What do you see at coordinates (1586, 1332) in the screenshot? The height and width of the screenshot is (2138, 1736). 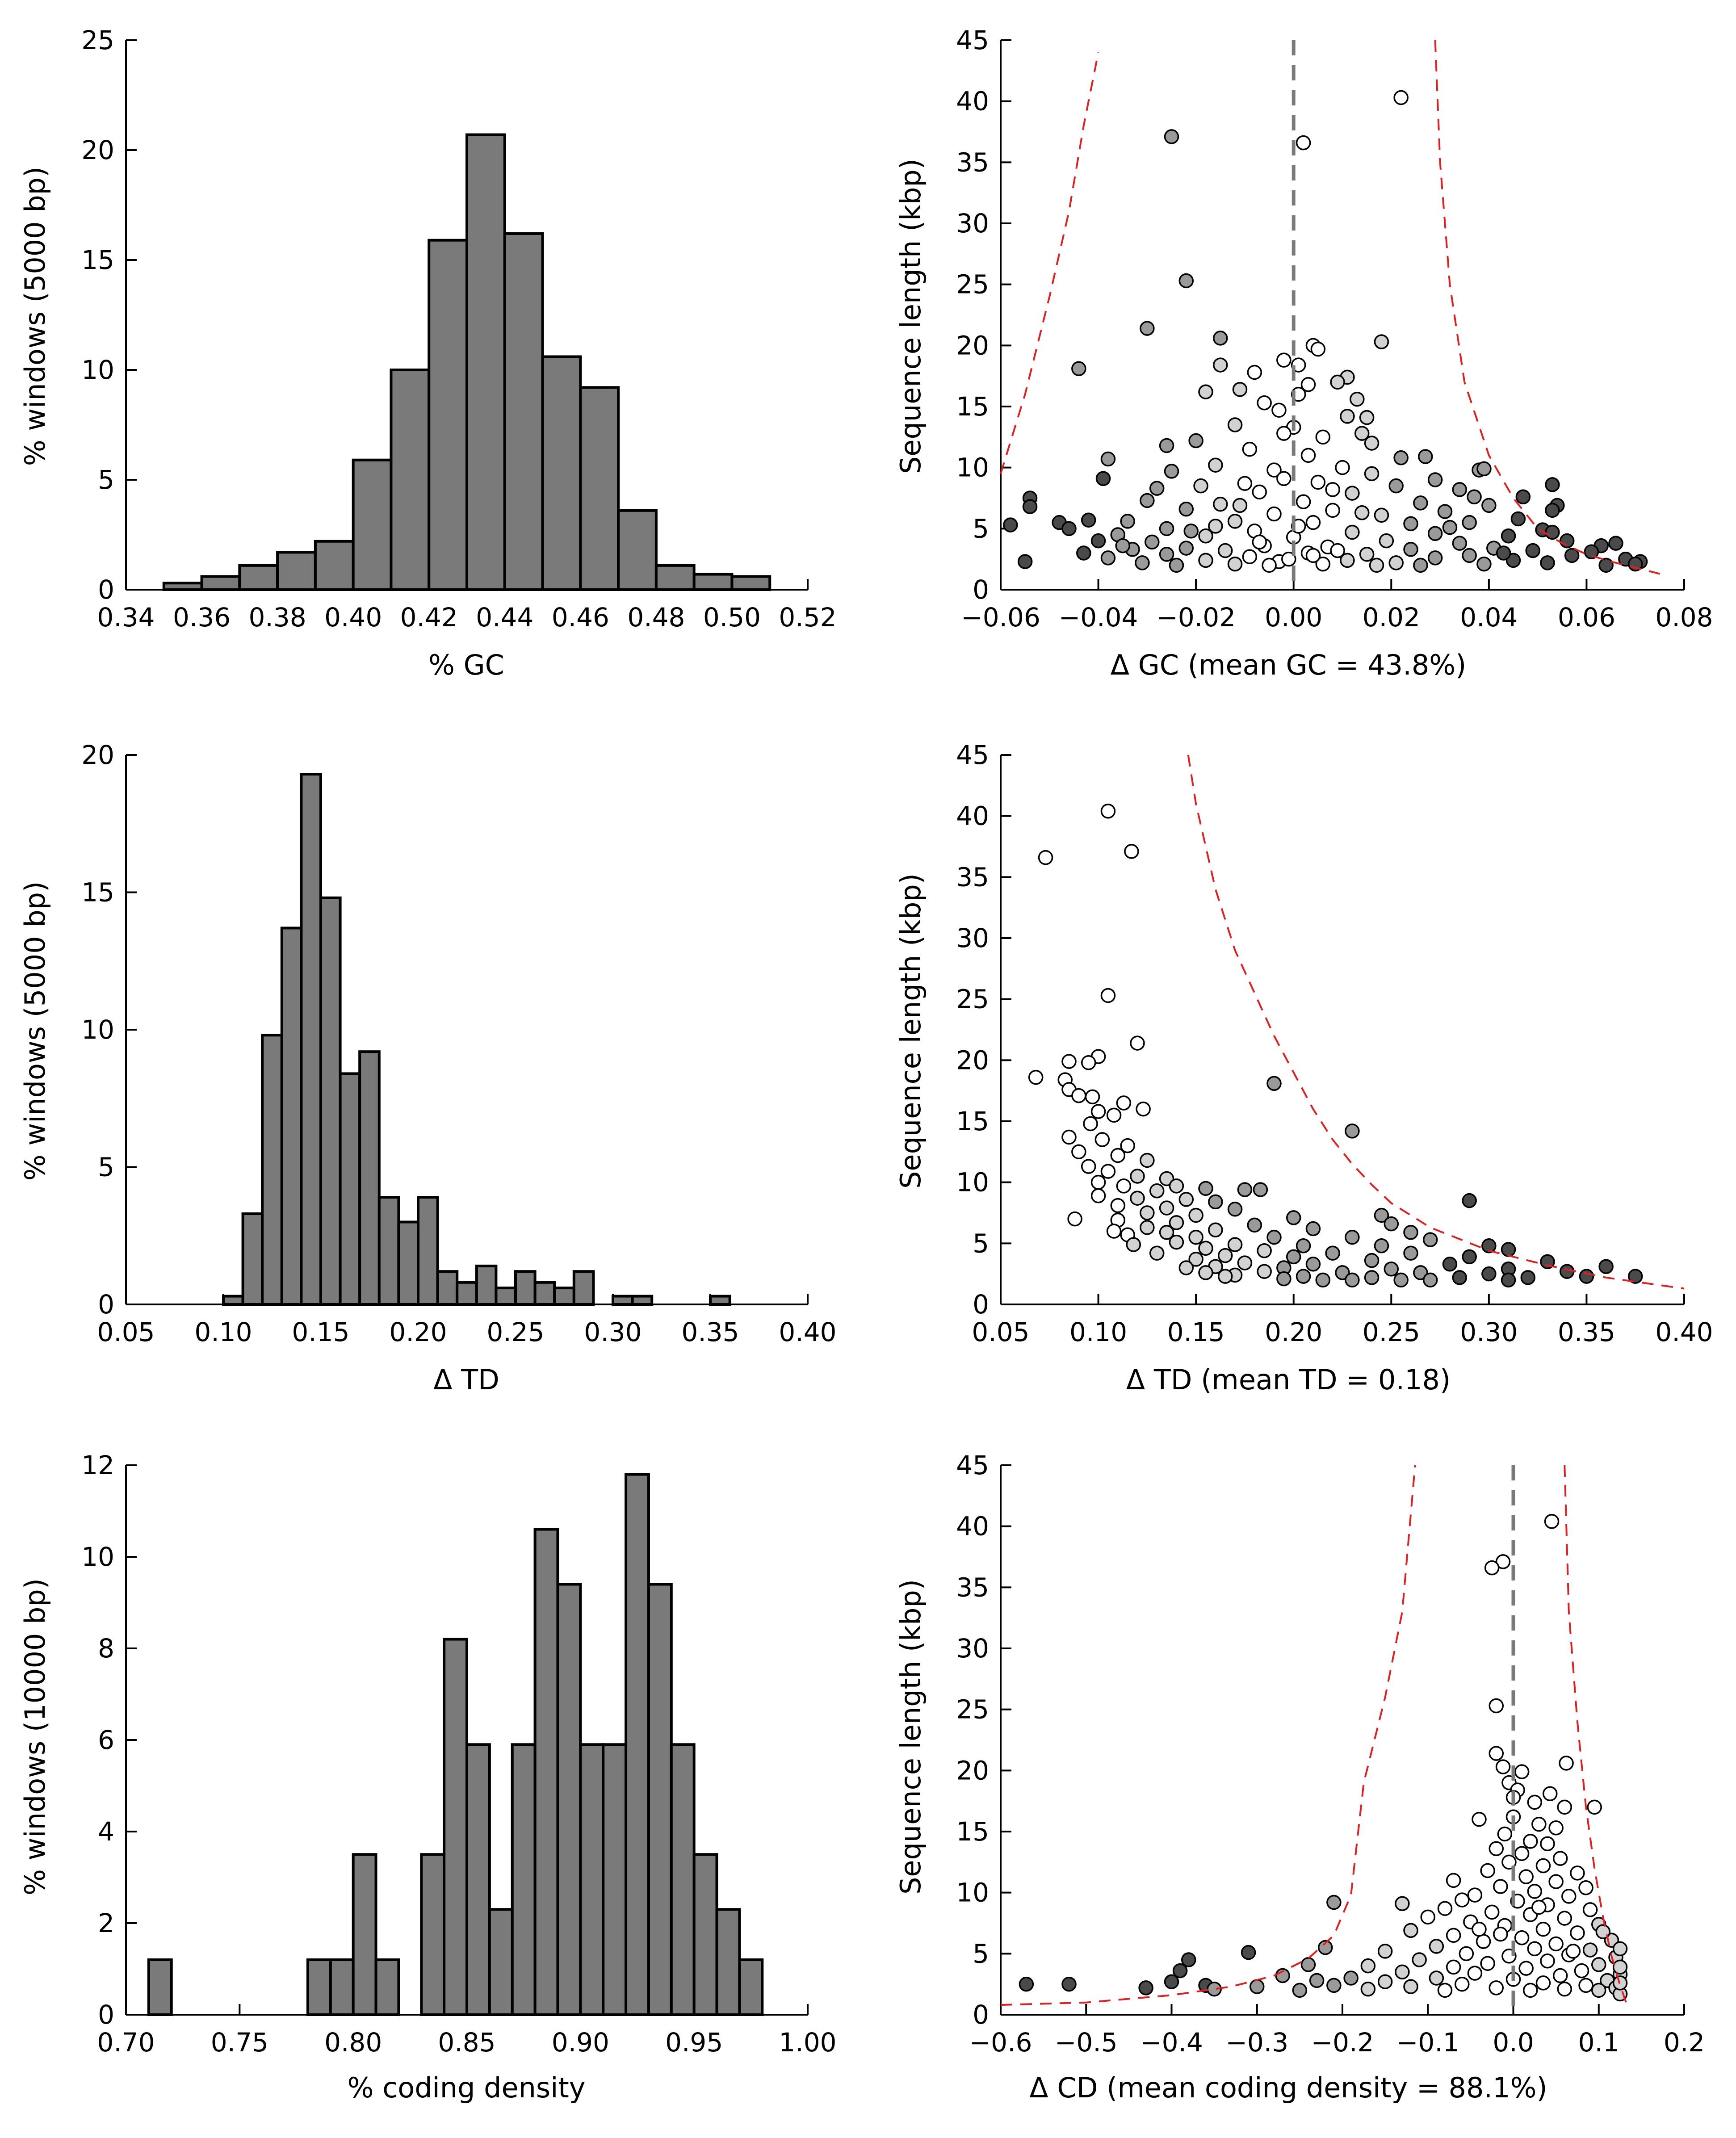 I see `x-tick-label: 0.35` at bounding box center [1586, 1332].